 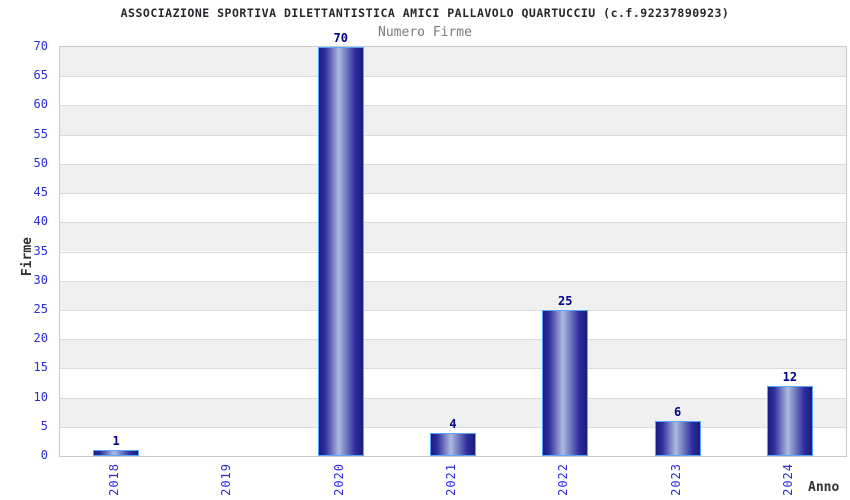 I want to click on y-tick-5: 5, so click(x=44, y=425).